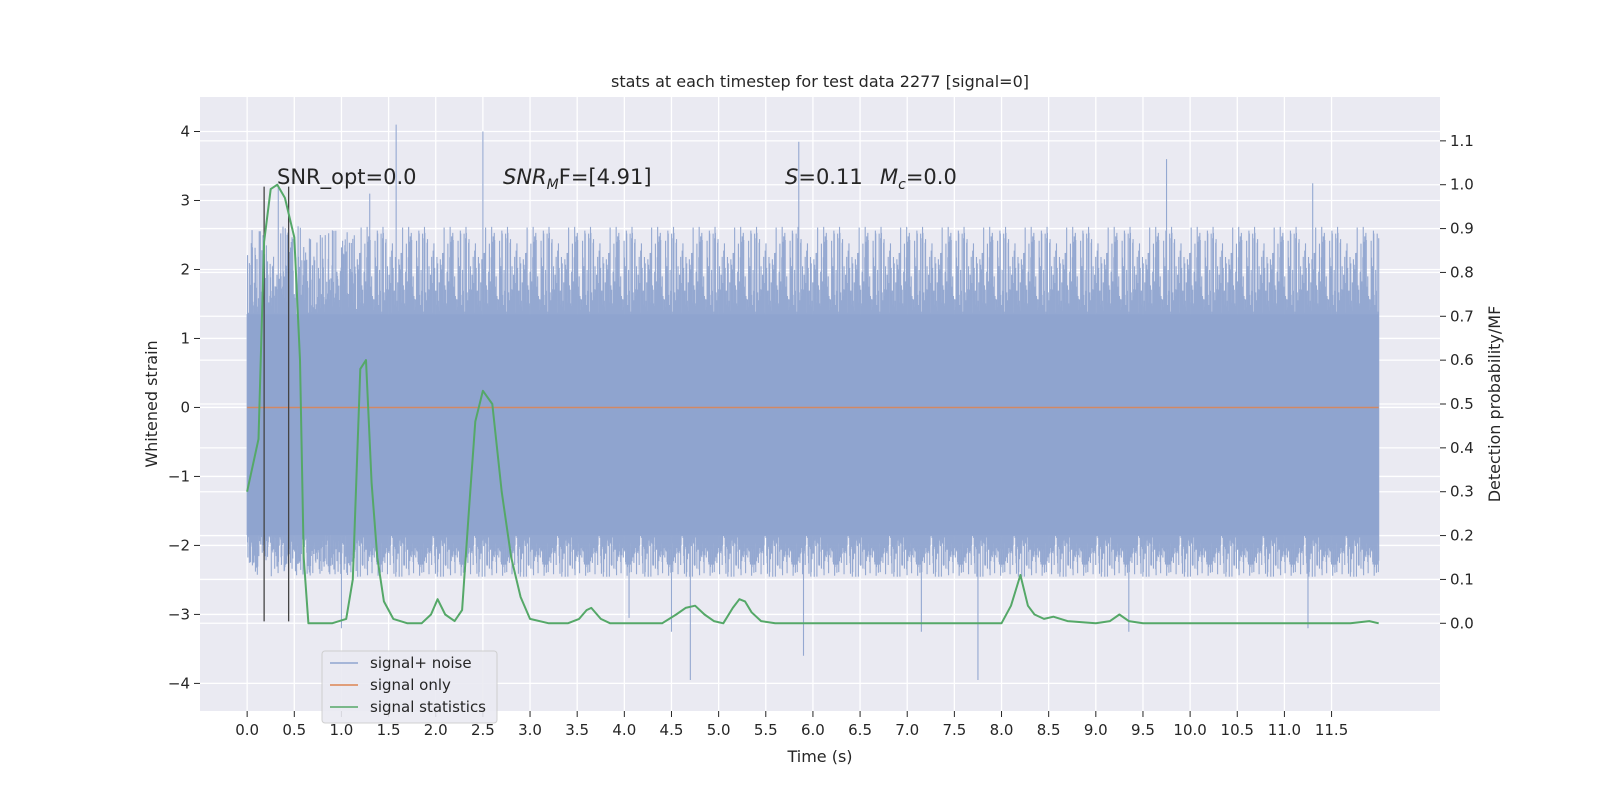 The image size is (1600, 800). Describe the element at coordinates (1462, 272) in the screenshot. I see `y-right-tick-label: 0.8` at that location.